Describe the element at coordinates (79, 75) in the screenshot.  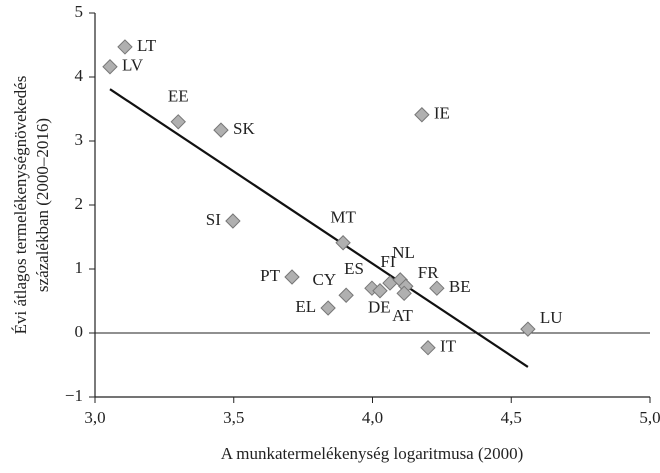
I see `y-tick-label: 4` at that location.